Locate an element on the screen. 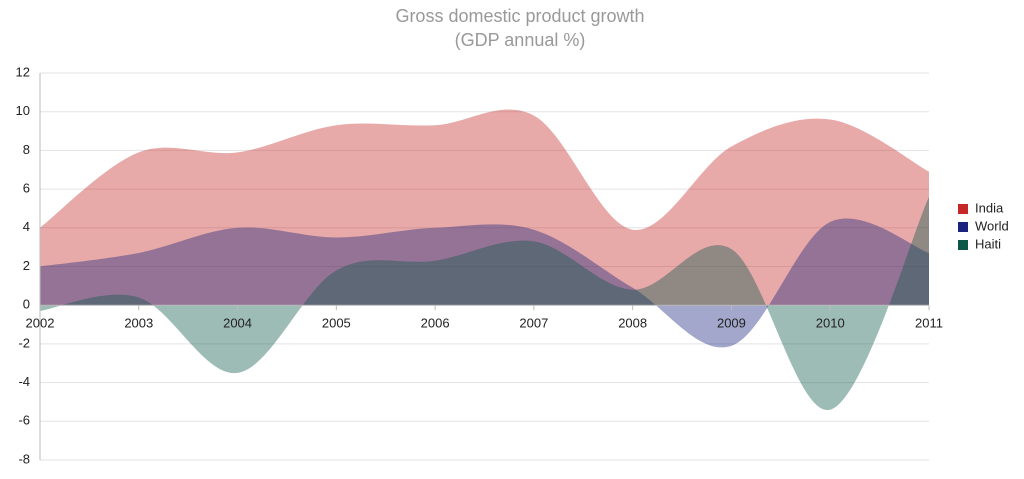 This screenshot has height=479, width=1024. y-tick-label: 12 is located at coordinates (23, 71).